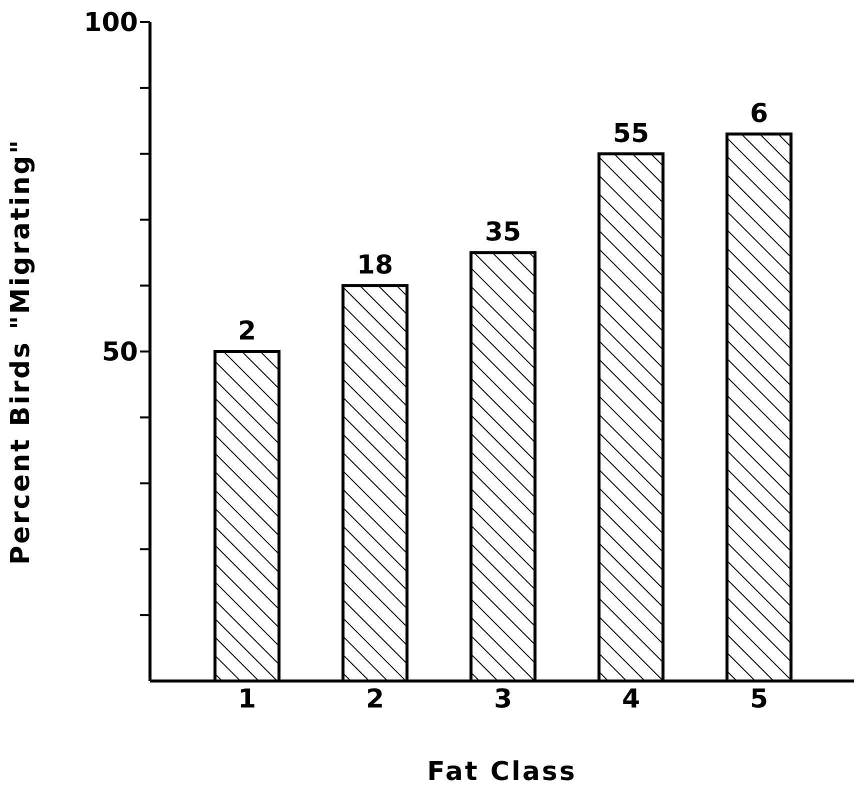  What do you see at coordinates (111, 23) in the screenshot?
I see `y-tick-label: 100` at bounding box center [111, 23].